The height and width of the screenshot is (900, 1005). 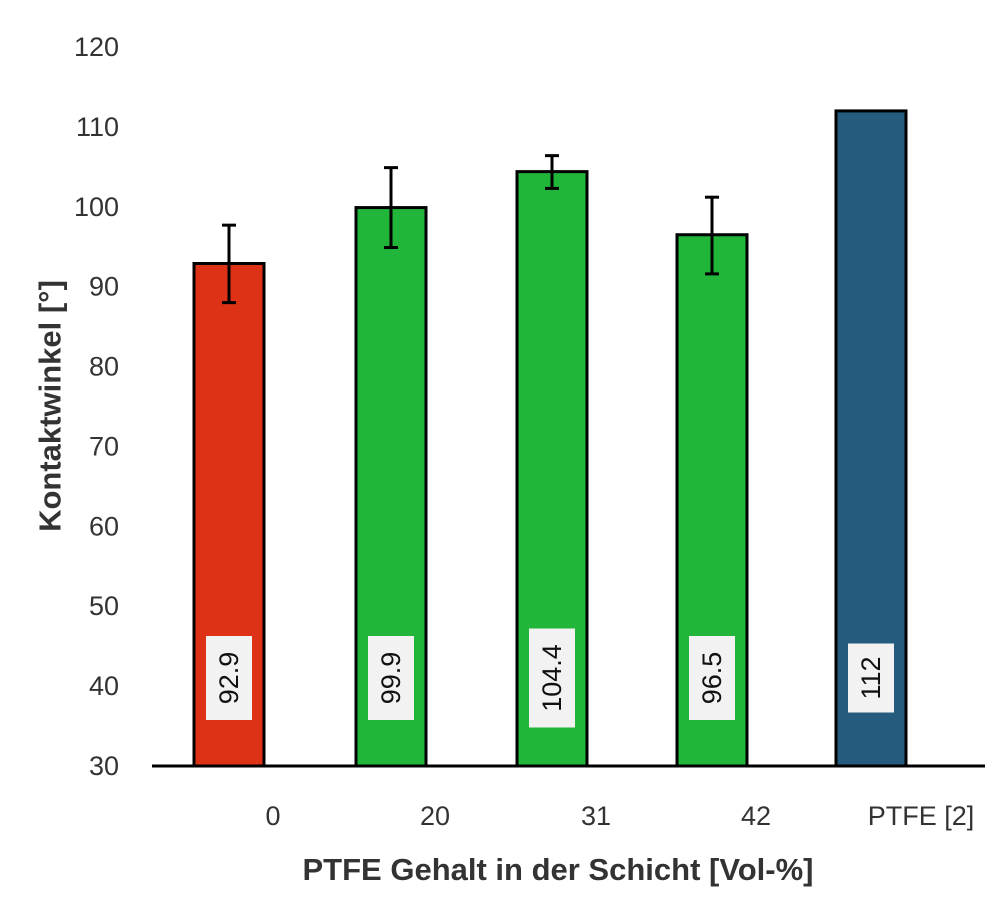 I want to click on x-tick-label-3: 42, so click(x=756, y=816).